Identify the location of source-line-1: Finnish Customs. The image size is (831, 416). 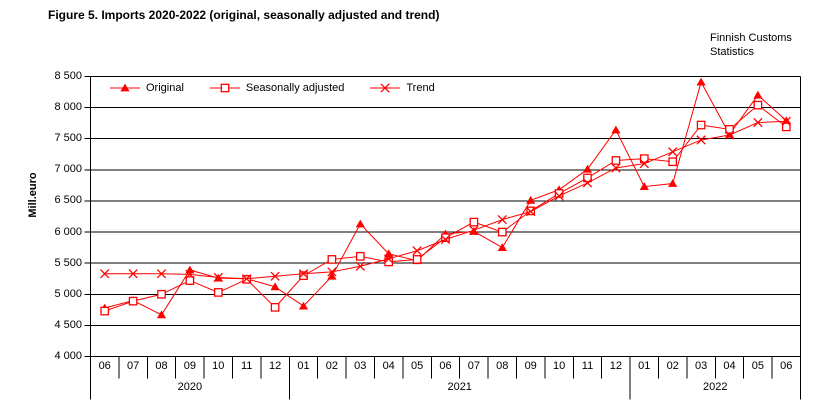
(751, 38).